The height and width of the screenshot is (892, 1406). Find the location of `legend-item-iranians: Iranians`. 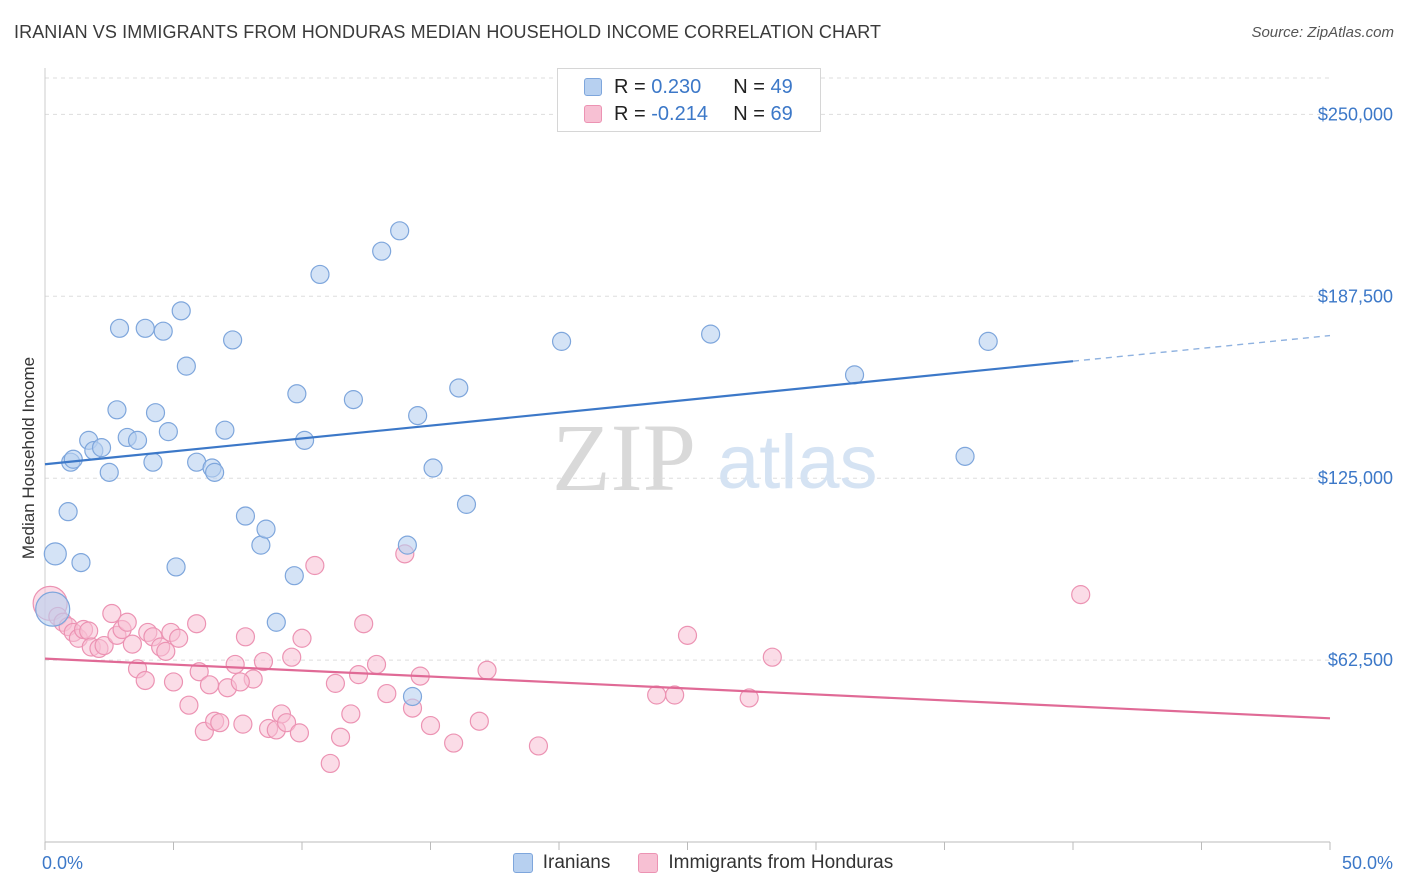

legend-item-iranians: Iranians is located at coordinates (561, 863).